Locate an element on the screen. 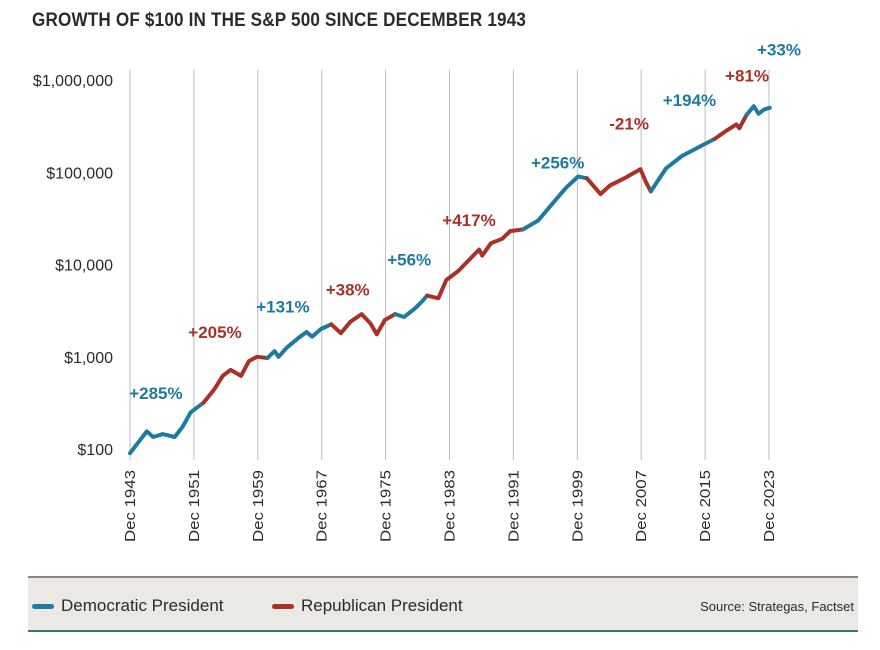 This screenshot has width=880, height=650. x-tick-label: Dec 2023 is located at coordinates (769, 506).